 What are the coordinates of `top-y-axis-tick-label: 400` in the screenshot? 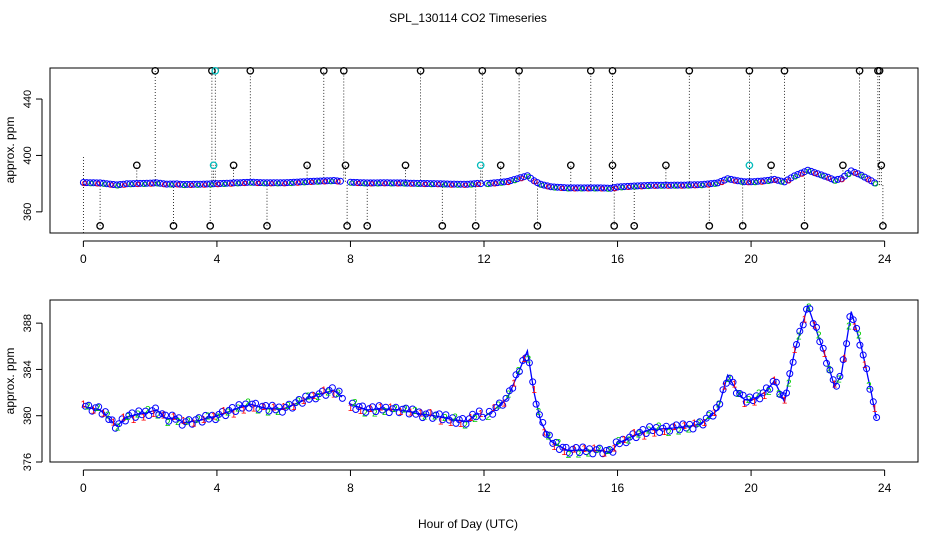 It's located at (28, 155).